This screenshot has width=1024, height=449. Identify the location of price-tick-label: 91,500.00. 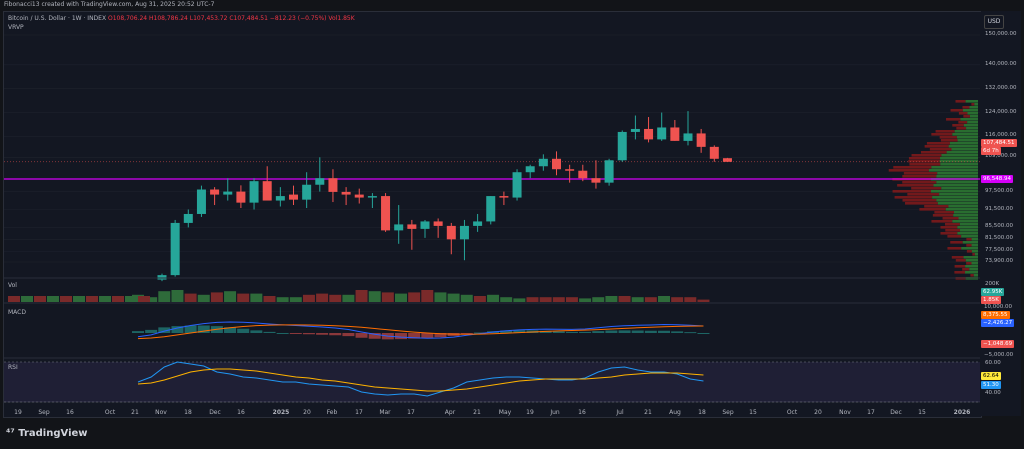
(999, 209).